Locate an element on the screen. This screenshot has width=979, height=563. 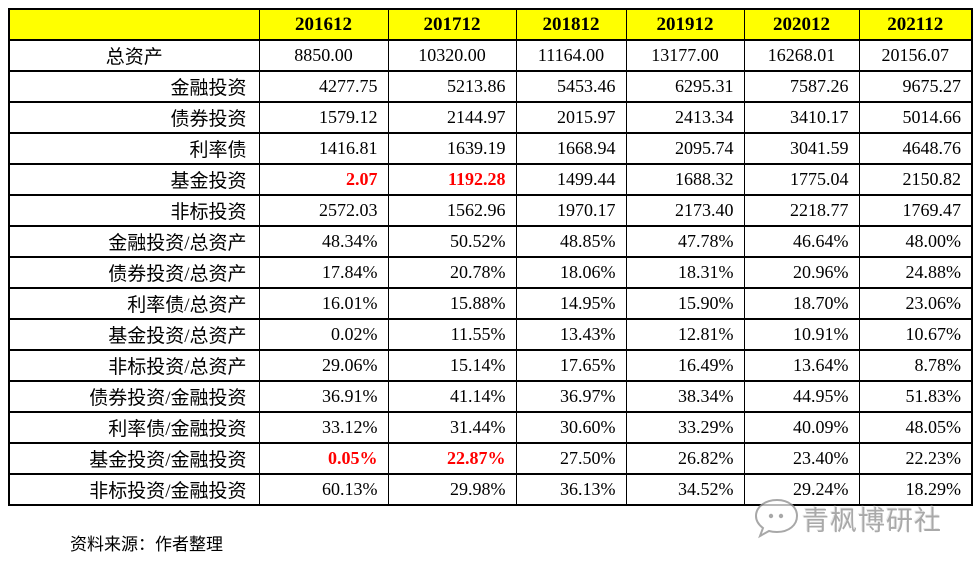
year-header-cell: 201712 is located at coordinates (452, 24).